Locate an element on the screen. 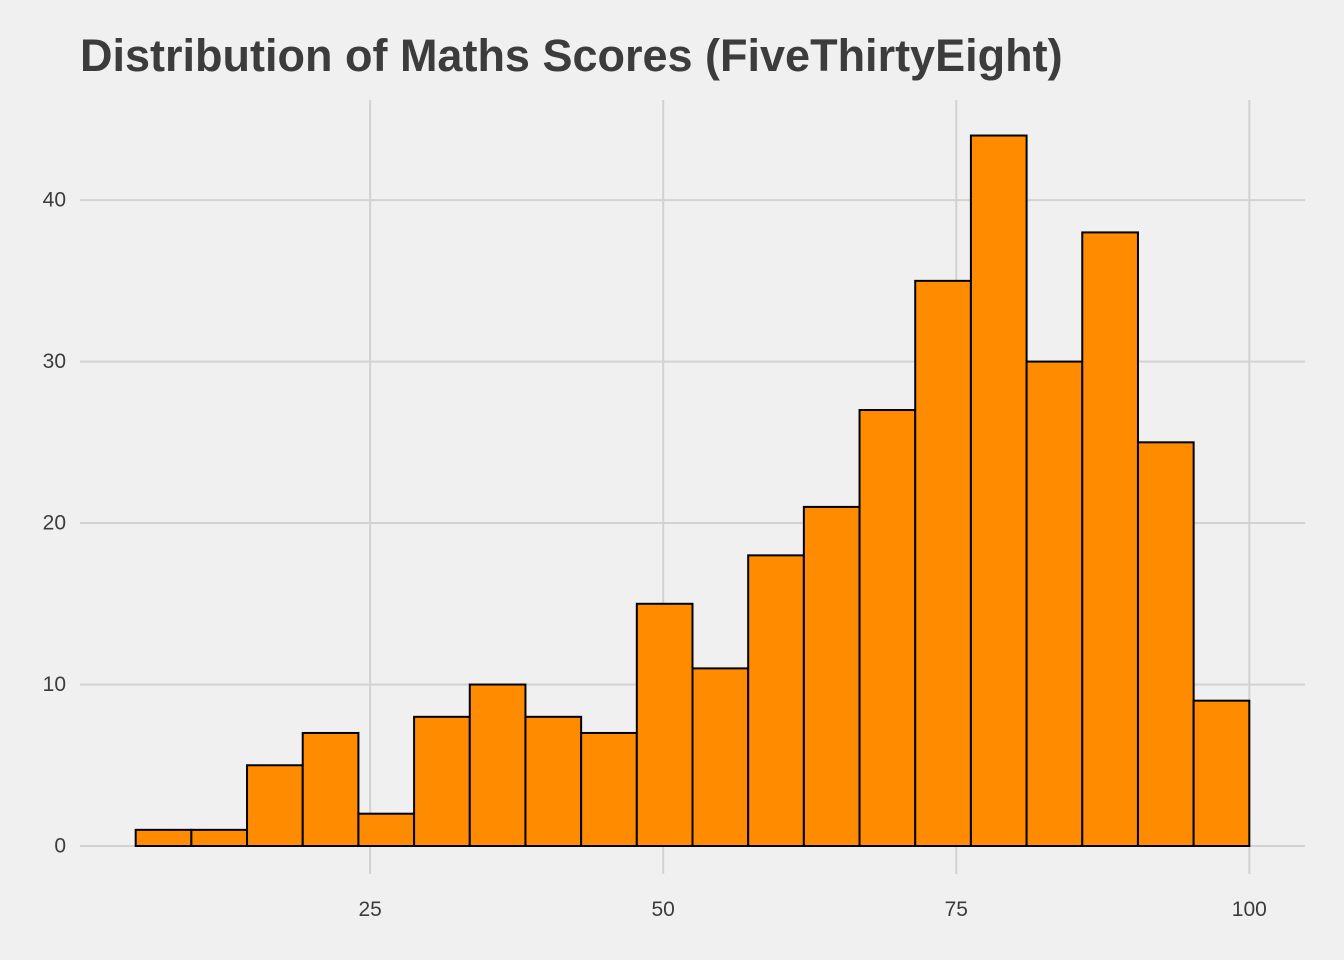 Image resolution: width=1344 pixels, height=960 pixels. y-axis-tick-labels: 0 10 20 30 40 is located at coordinates (54, 523).